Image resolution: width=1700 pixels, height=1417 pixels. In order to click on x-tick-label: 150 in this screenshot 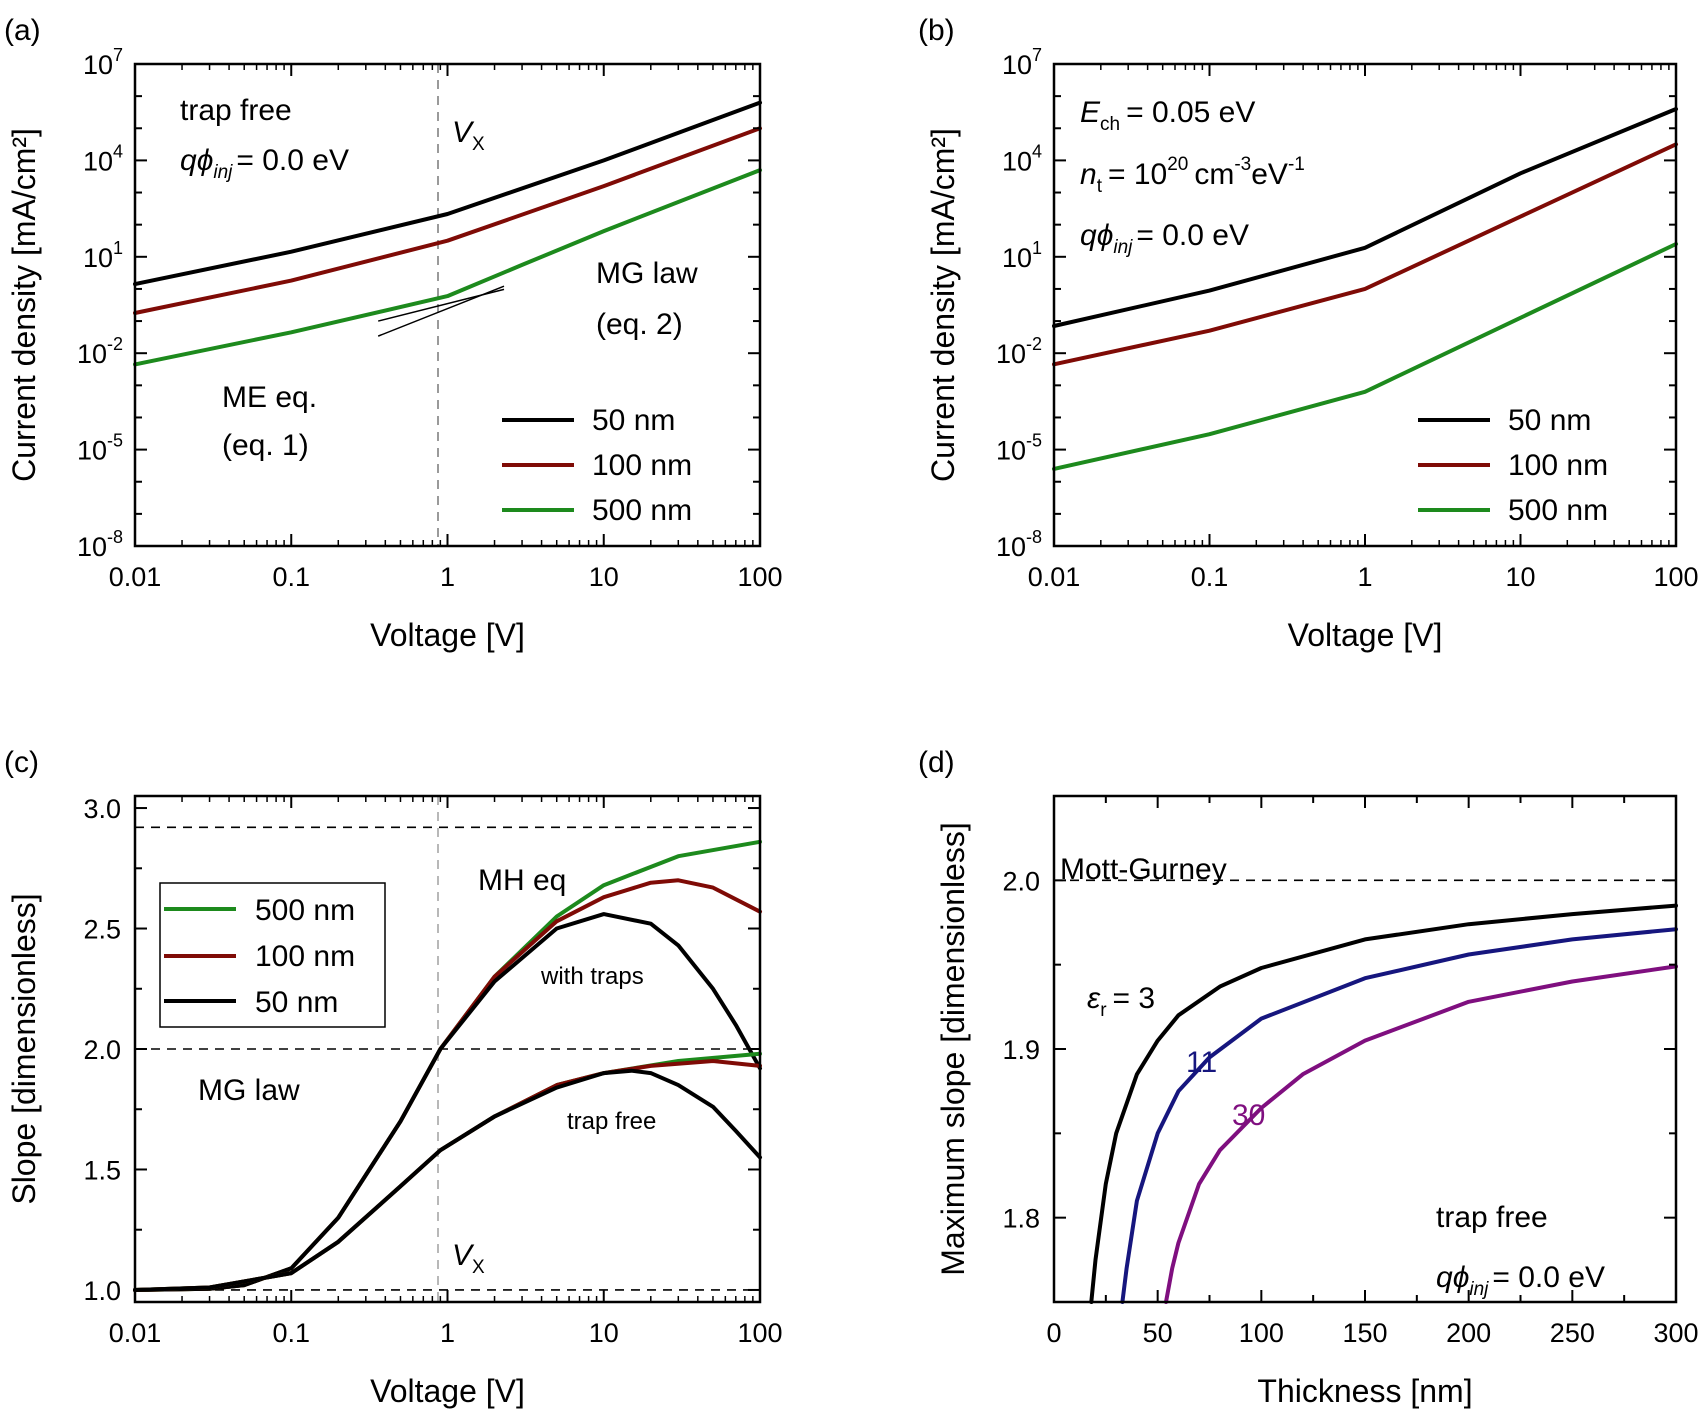, I will do `click(1364, 1333)`.